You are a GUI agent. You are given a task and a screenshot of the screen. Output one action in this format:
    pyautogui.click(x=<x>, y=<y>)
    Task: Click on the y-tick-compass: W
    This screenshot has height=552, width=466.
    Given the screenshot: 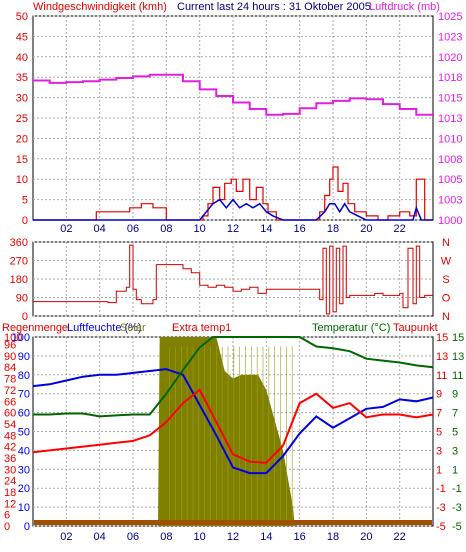 What is the action you would take?
    pyautogui.click(x=446, y=262)
    